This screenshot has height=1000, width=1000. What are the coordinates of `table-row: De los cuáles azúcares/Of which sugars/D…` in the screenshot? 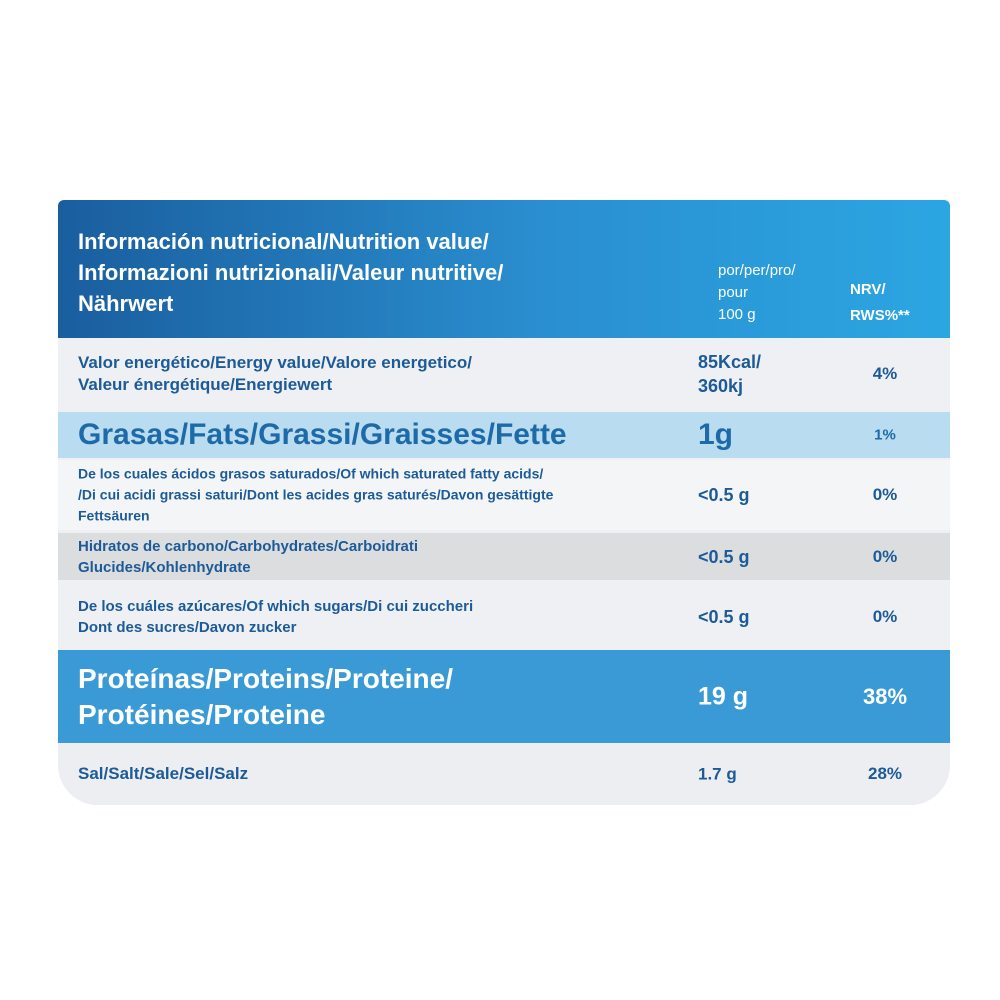 It's located at (504, 616).